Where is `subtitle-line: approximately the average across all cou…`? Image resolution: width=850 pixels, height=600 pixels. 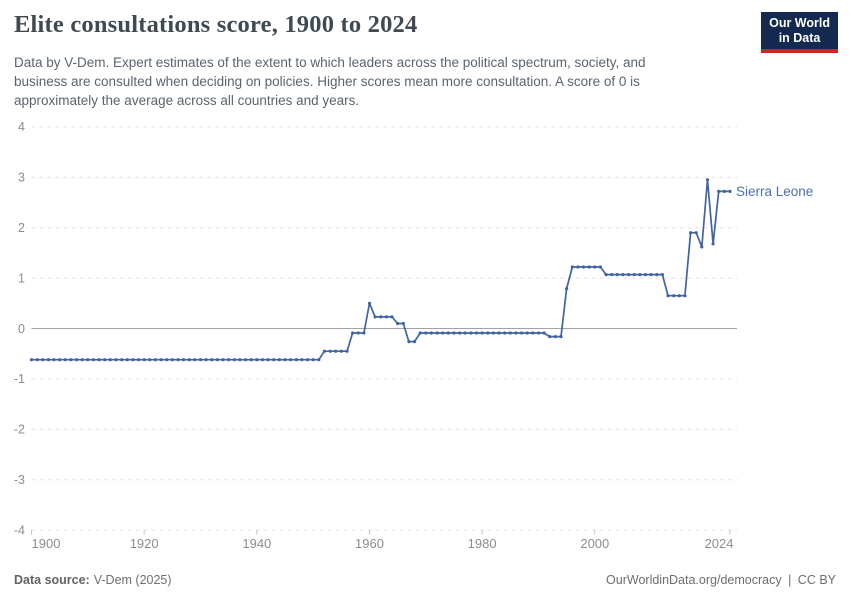
subtitle-line: approximately the average across all cou… is located at coordinates (187, 100).